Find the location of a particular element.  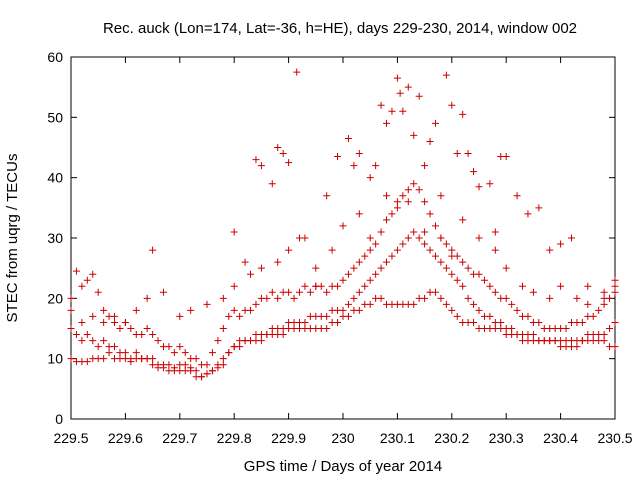

x-tick-label: 230.5 is located at coordinates (614, 438).